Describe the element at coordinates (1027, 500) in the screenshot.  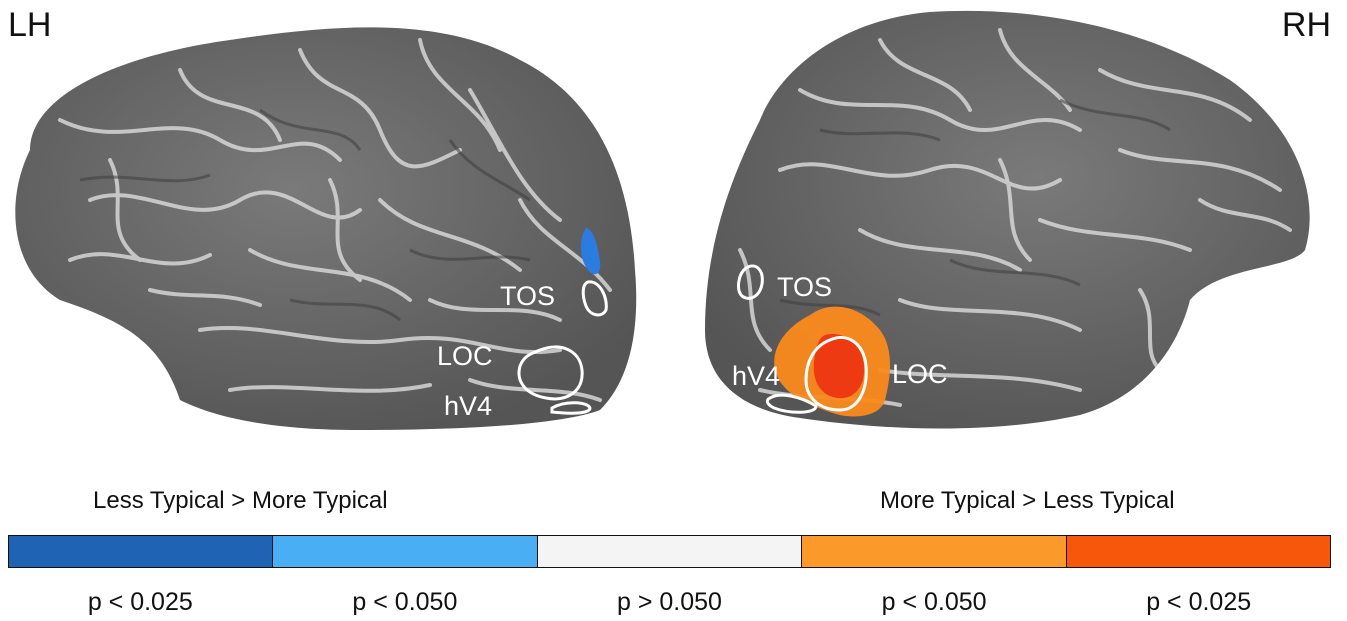
I see `contrast-label-more-typical: More Typical > Less Typical` at that location.